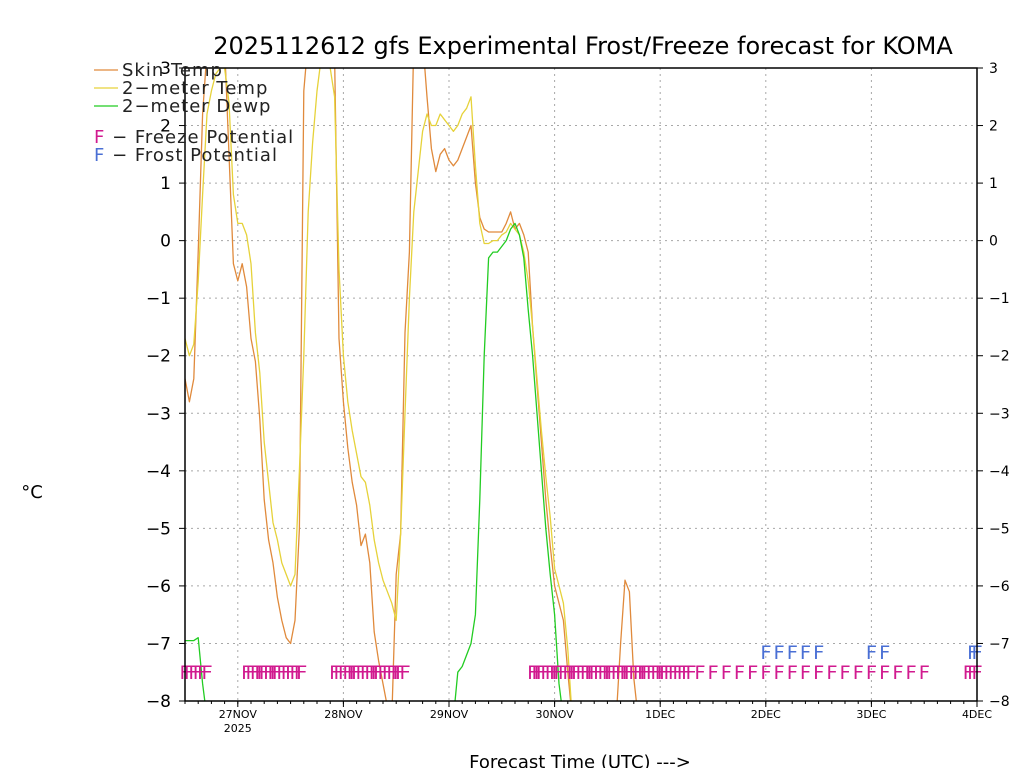  What do you see at coordinates (554, 714) in the screenshot?
I see `x-tick-label: 30NOV` at bounding box center [554, 714].